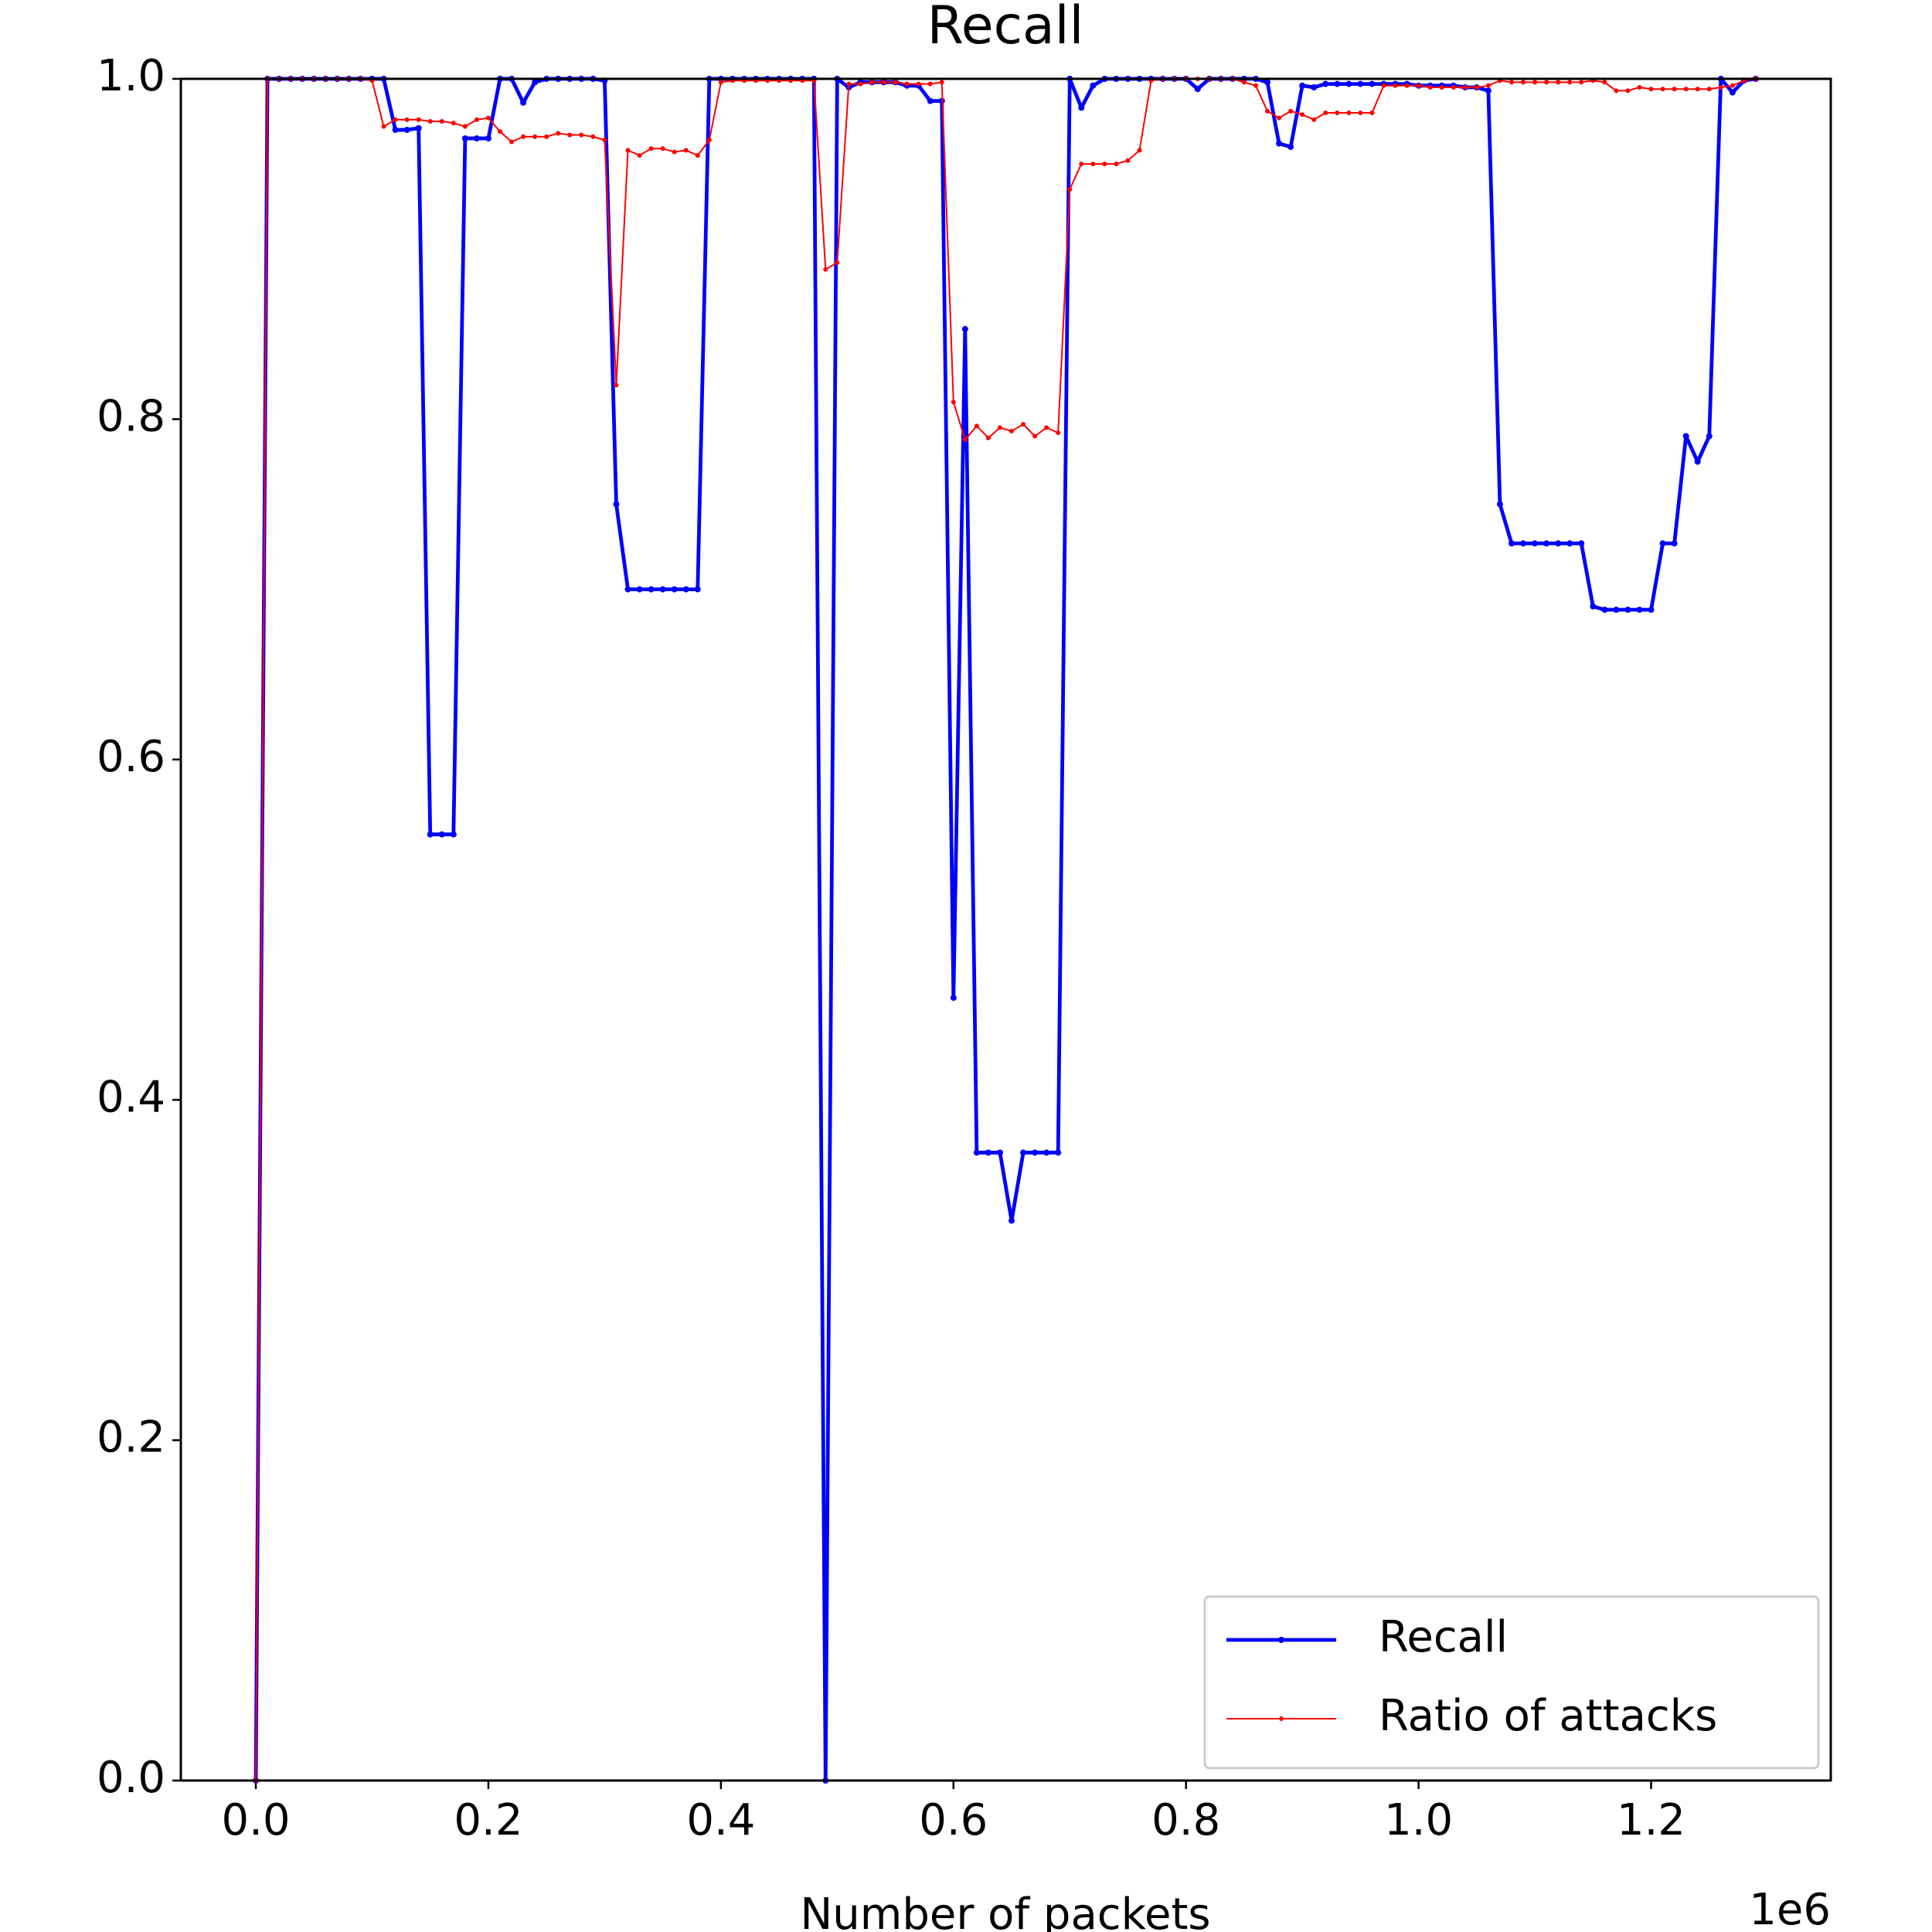  What do you see at coordinates (1419, 1820) in the screenshot?
I see `x-tick-label: 1.0` at bounding box center [1419, 1820].